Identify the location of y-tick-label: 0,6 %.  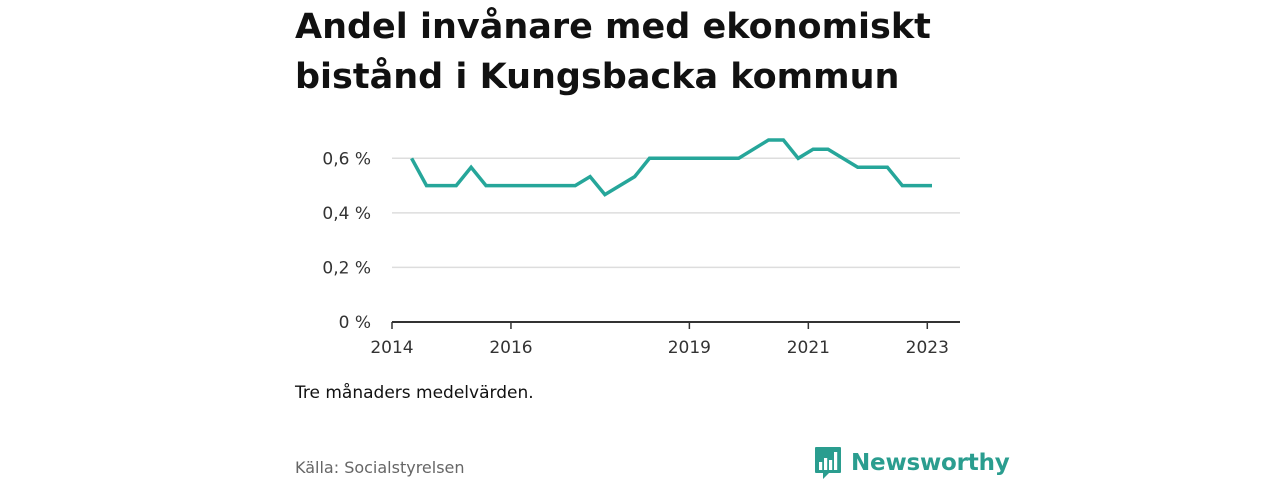
(346, 159).